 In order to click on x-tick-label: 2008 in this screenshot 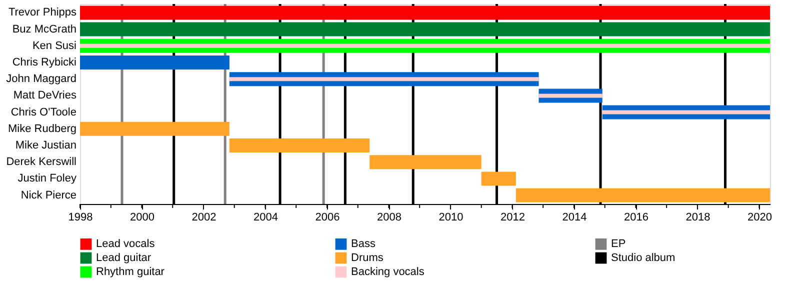, I will do `click(389, 218)`.